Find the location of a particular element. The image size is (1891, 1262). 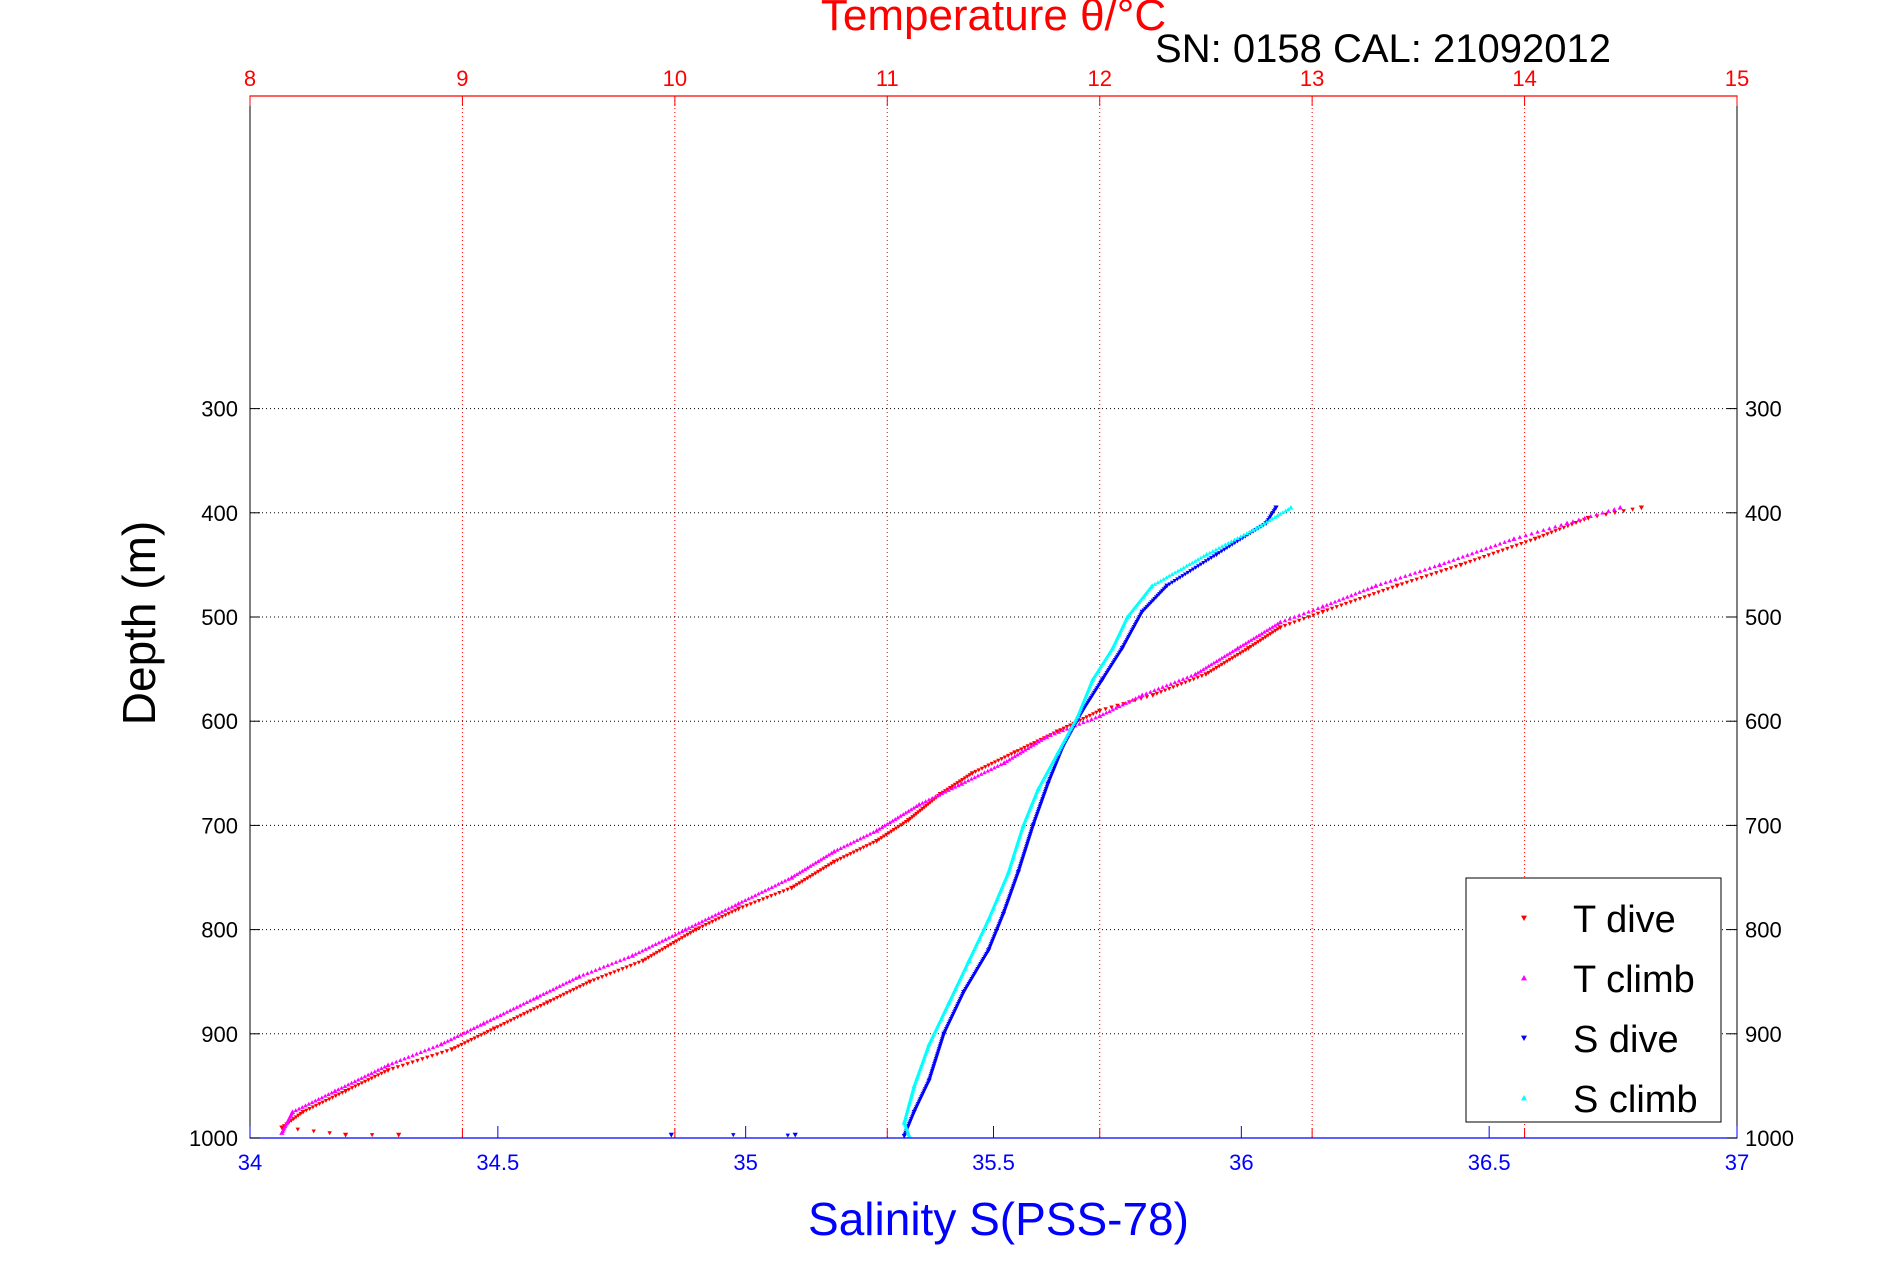

x-axis-label: Salinity S(PSS-78) is located at coordinates (998, 1219).